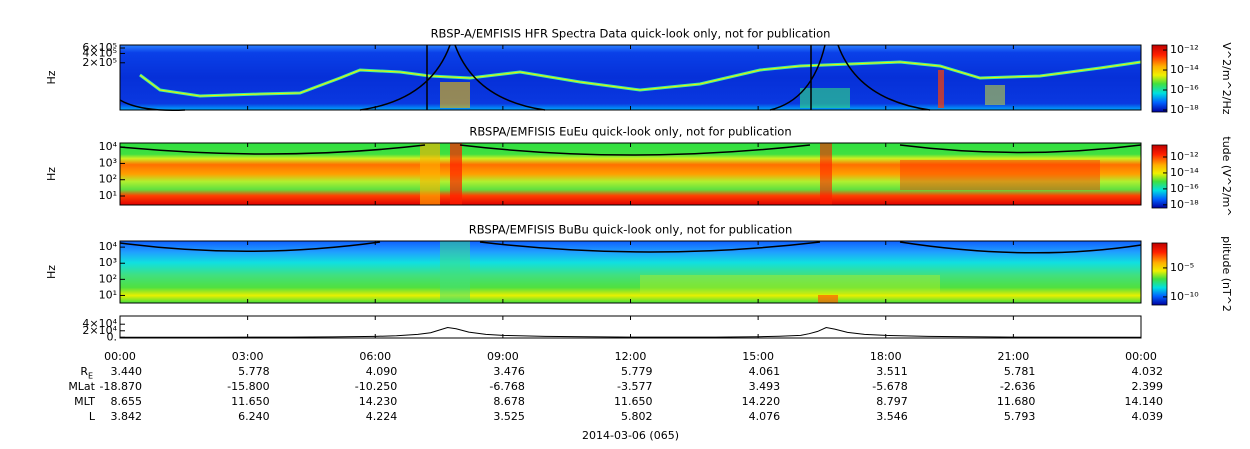 The width and height of the screenshot is (1250, 449). What do you see at coordinates (1226, 274) in the screenshot?
I see `colorbar-label: plitude (nT^2` at bounding box center [1226, 274].